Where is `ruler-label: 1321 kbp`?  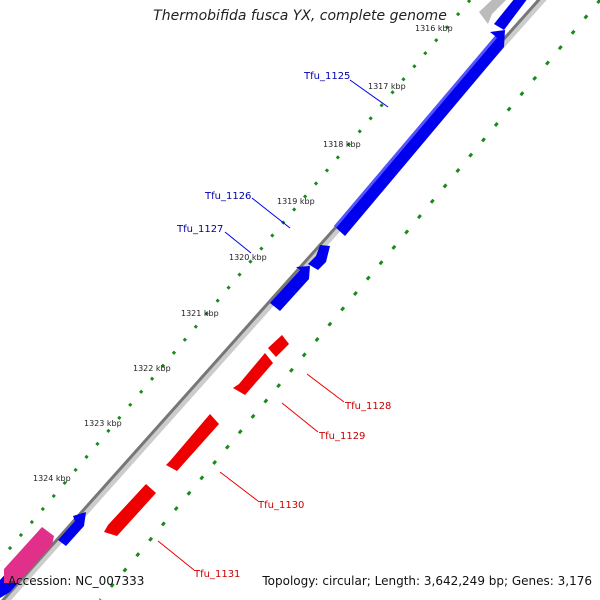 ruler-label: 1321 kbp is located at coordinates (200, 313).